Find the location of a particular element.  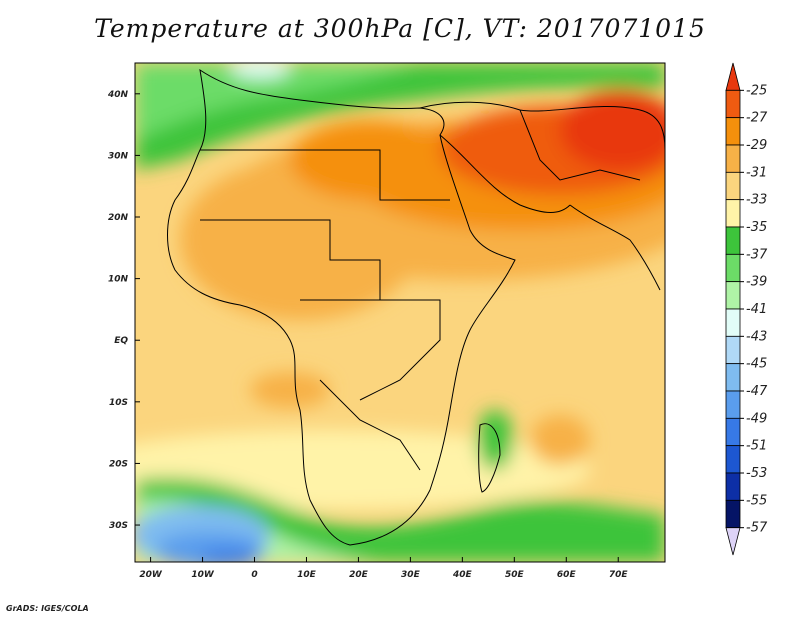

colorbar-label: -27 is located at coordinates (757, 118).